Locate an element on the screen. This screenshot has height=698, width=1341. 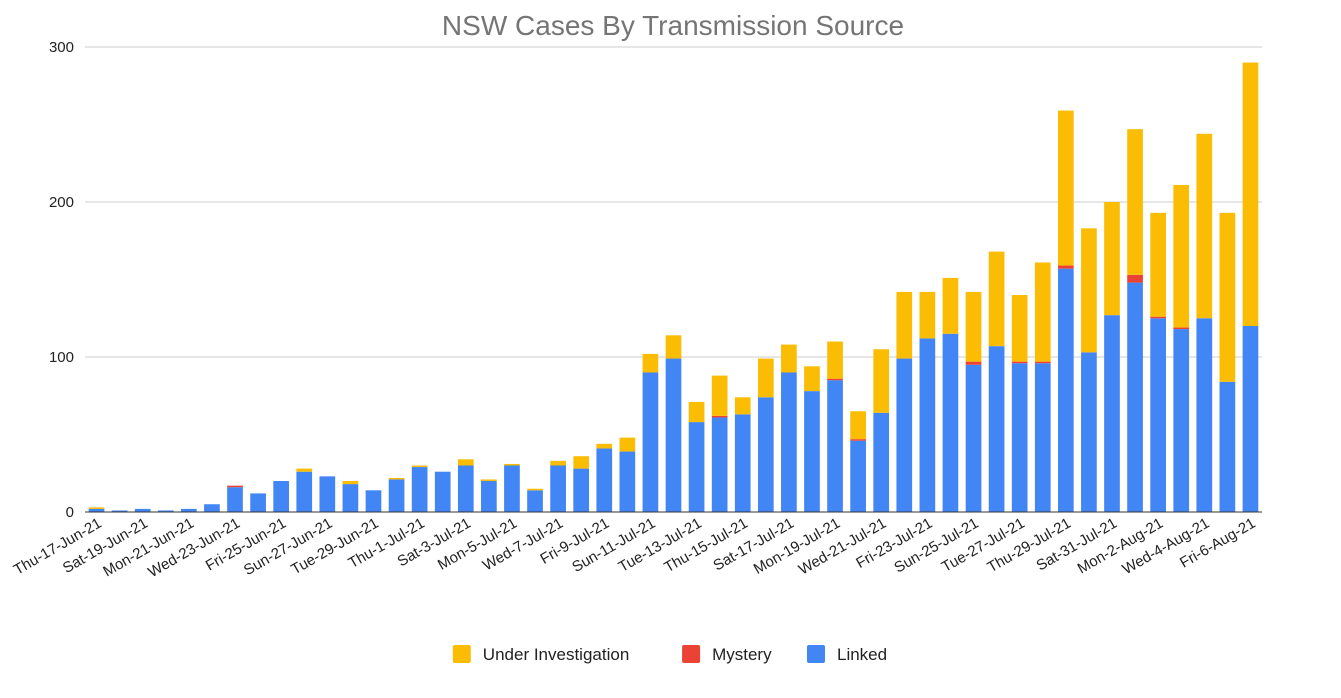
y-tick-label: 0 is located at coordinates (70, 512).